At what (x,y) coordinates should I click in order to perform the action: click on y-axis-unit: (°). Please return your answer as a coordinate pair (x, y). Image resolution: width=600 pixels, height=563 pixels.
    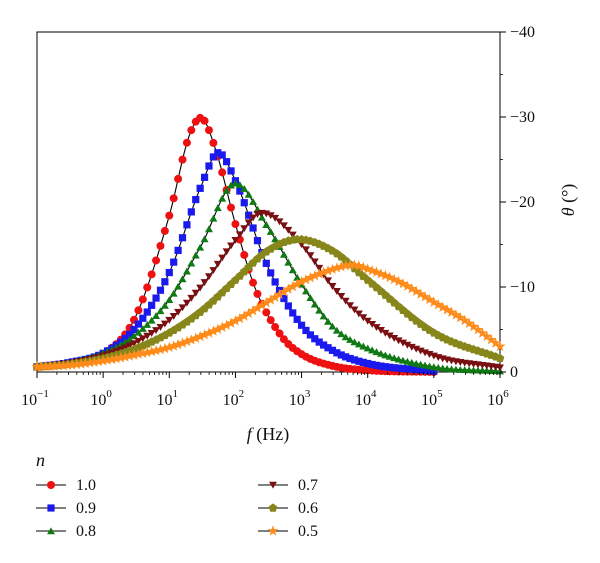
    Looking at the image, I should click on (568, 196).